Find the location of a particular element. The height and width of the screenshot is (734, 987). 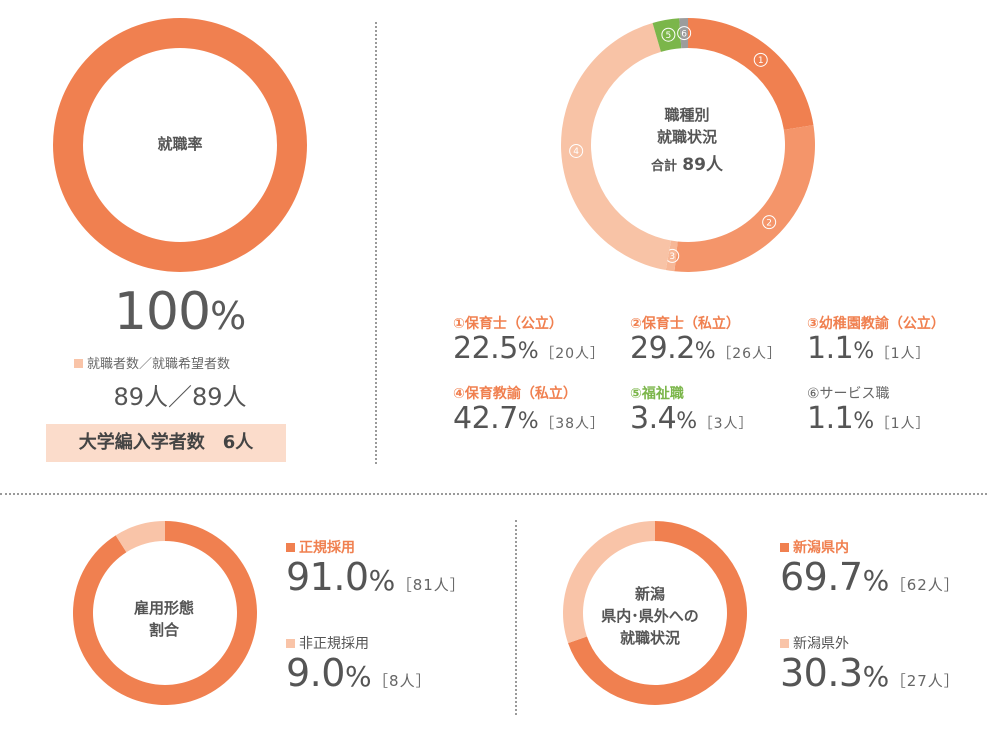

svg-text: 4 is located at coordinates (576, 152).